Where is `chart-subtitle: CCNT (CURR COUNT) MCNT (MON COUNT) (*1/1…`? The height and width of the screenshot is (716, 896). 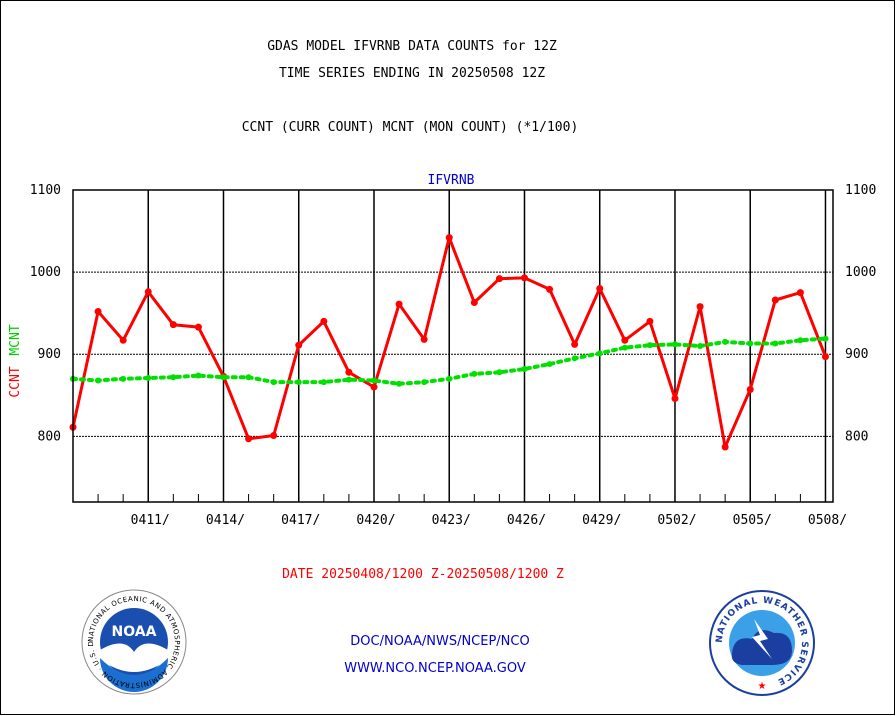
chart-subtitle: CCNT (CURR COUNT) MCNT (MON COUNT) (*1/1… is located at coordinates (410, 127).